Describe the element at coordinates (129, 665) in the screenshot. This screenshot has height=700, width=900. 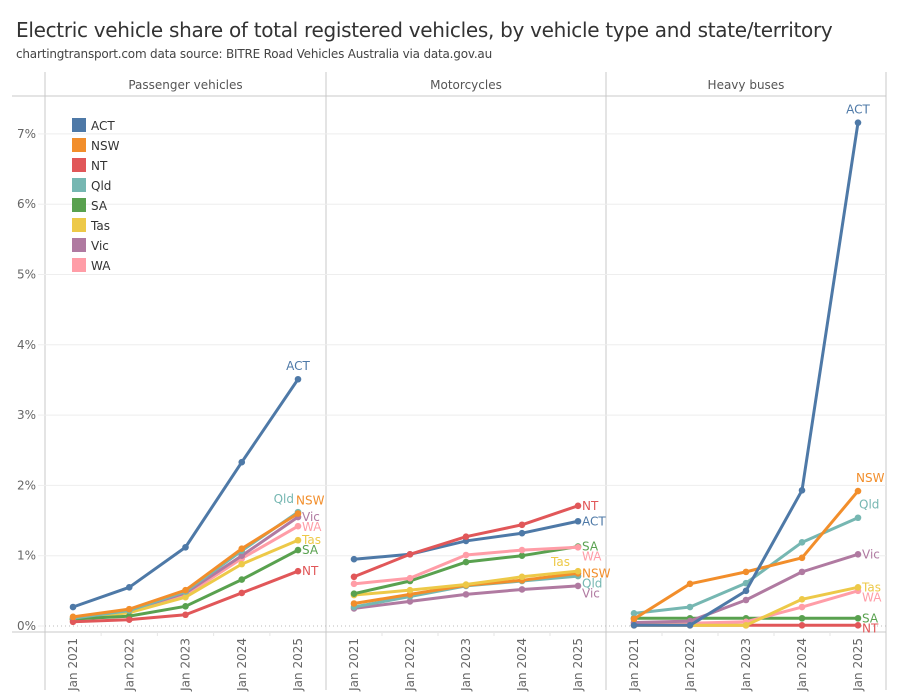
I see `x-tick-label: Jan 2022` at that location.